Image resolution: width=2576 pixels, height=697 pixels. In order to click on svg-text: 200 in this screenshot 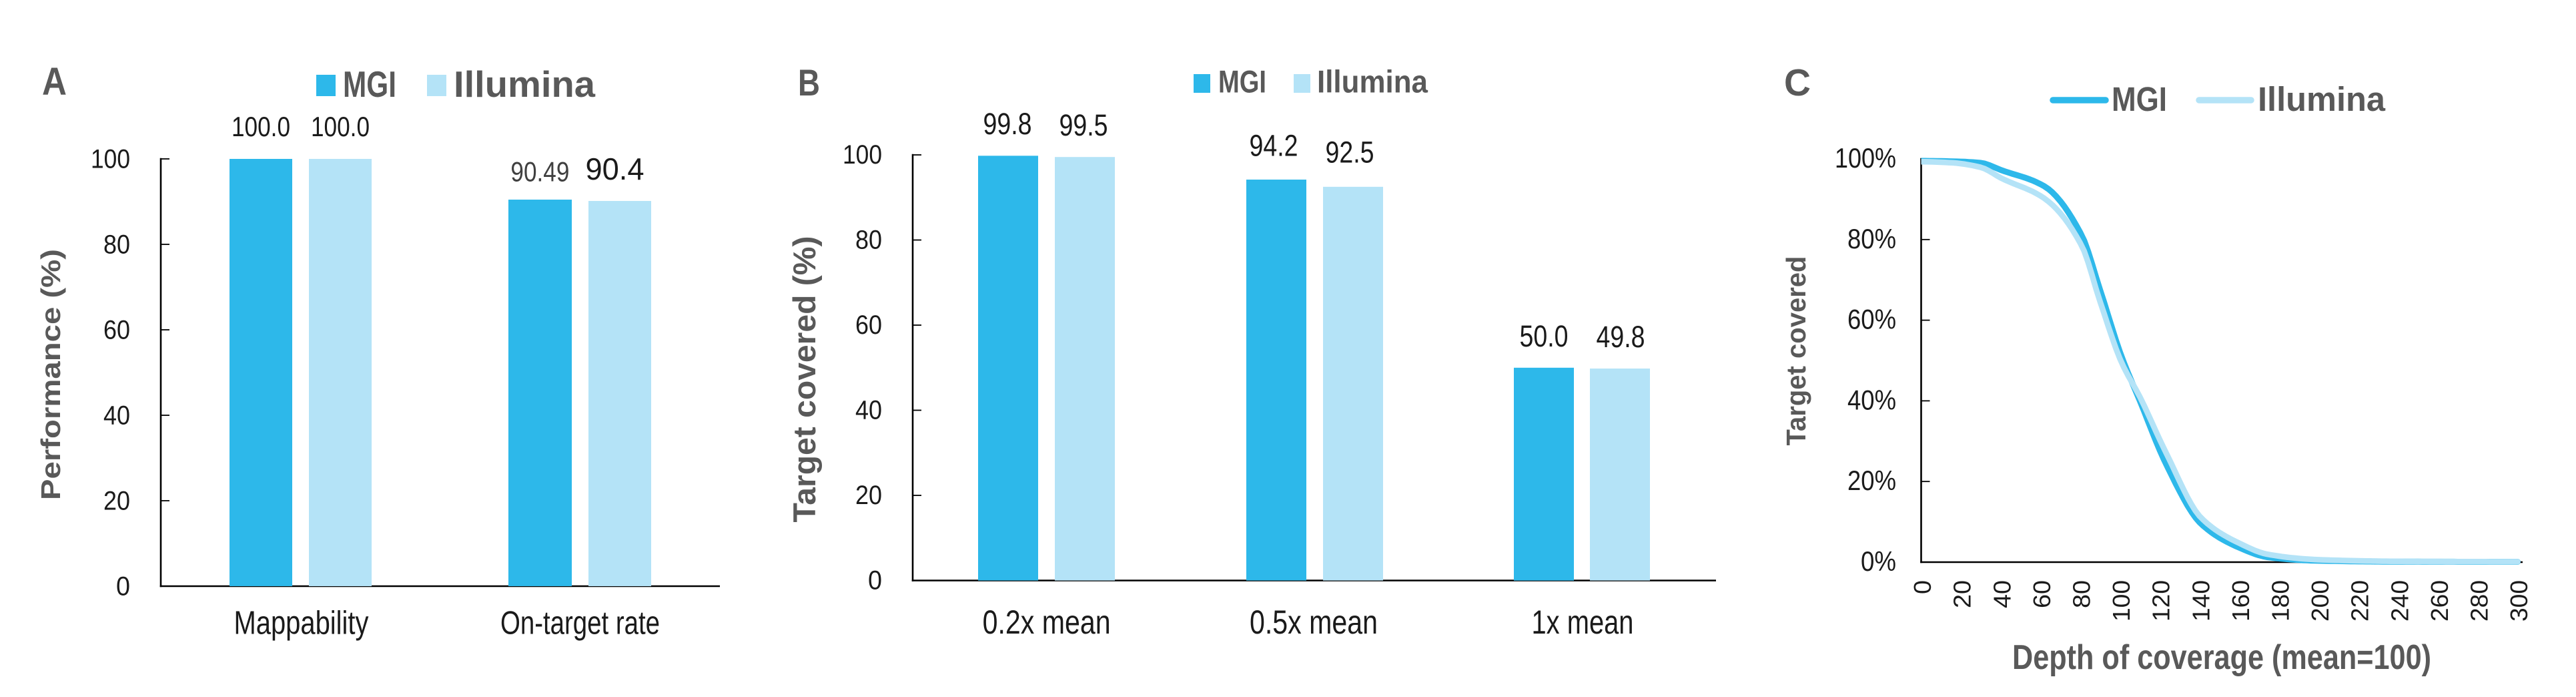, I will do `click(2320, 601)`.